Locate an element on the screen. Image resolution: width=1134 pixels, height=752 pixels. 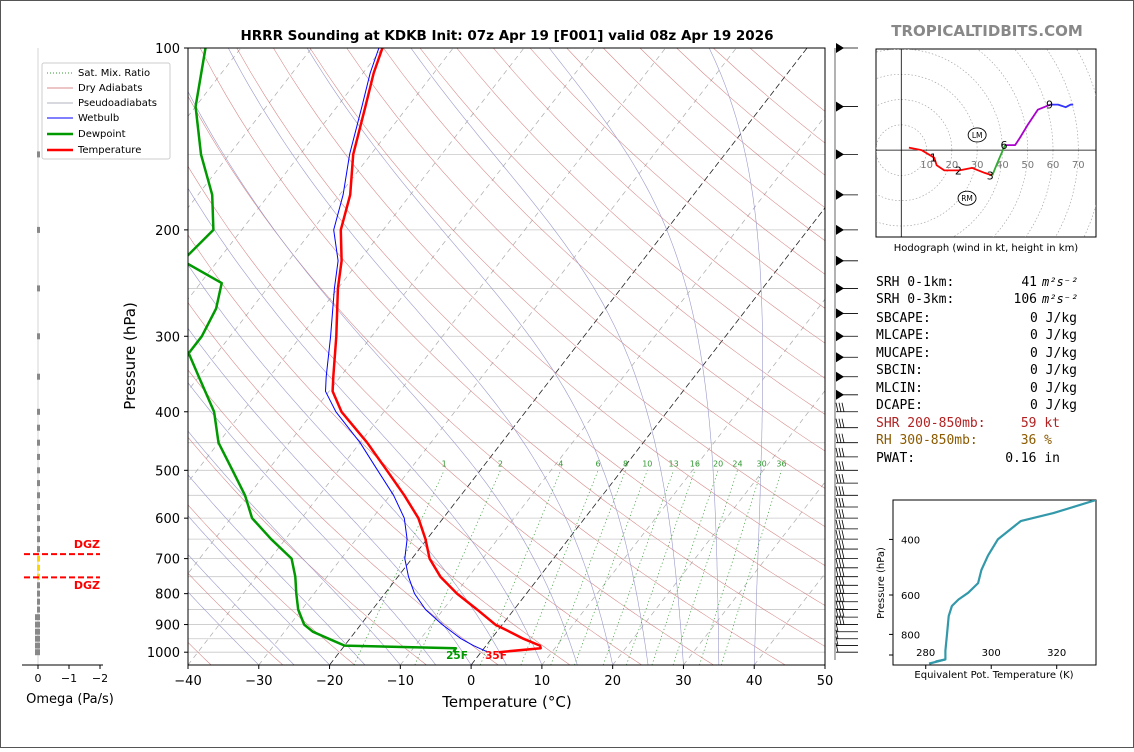
pressure-tick-label: 400 is located at coordinates (167, 413).